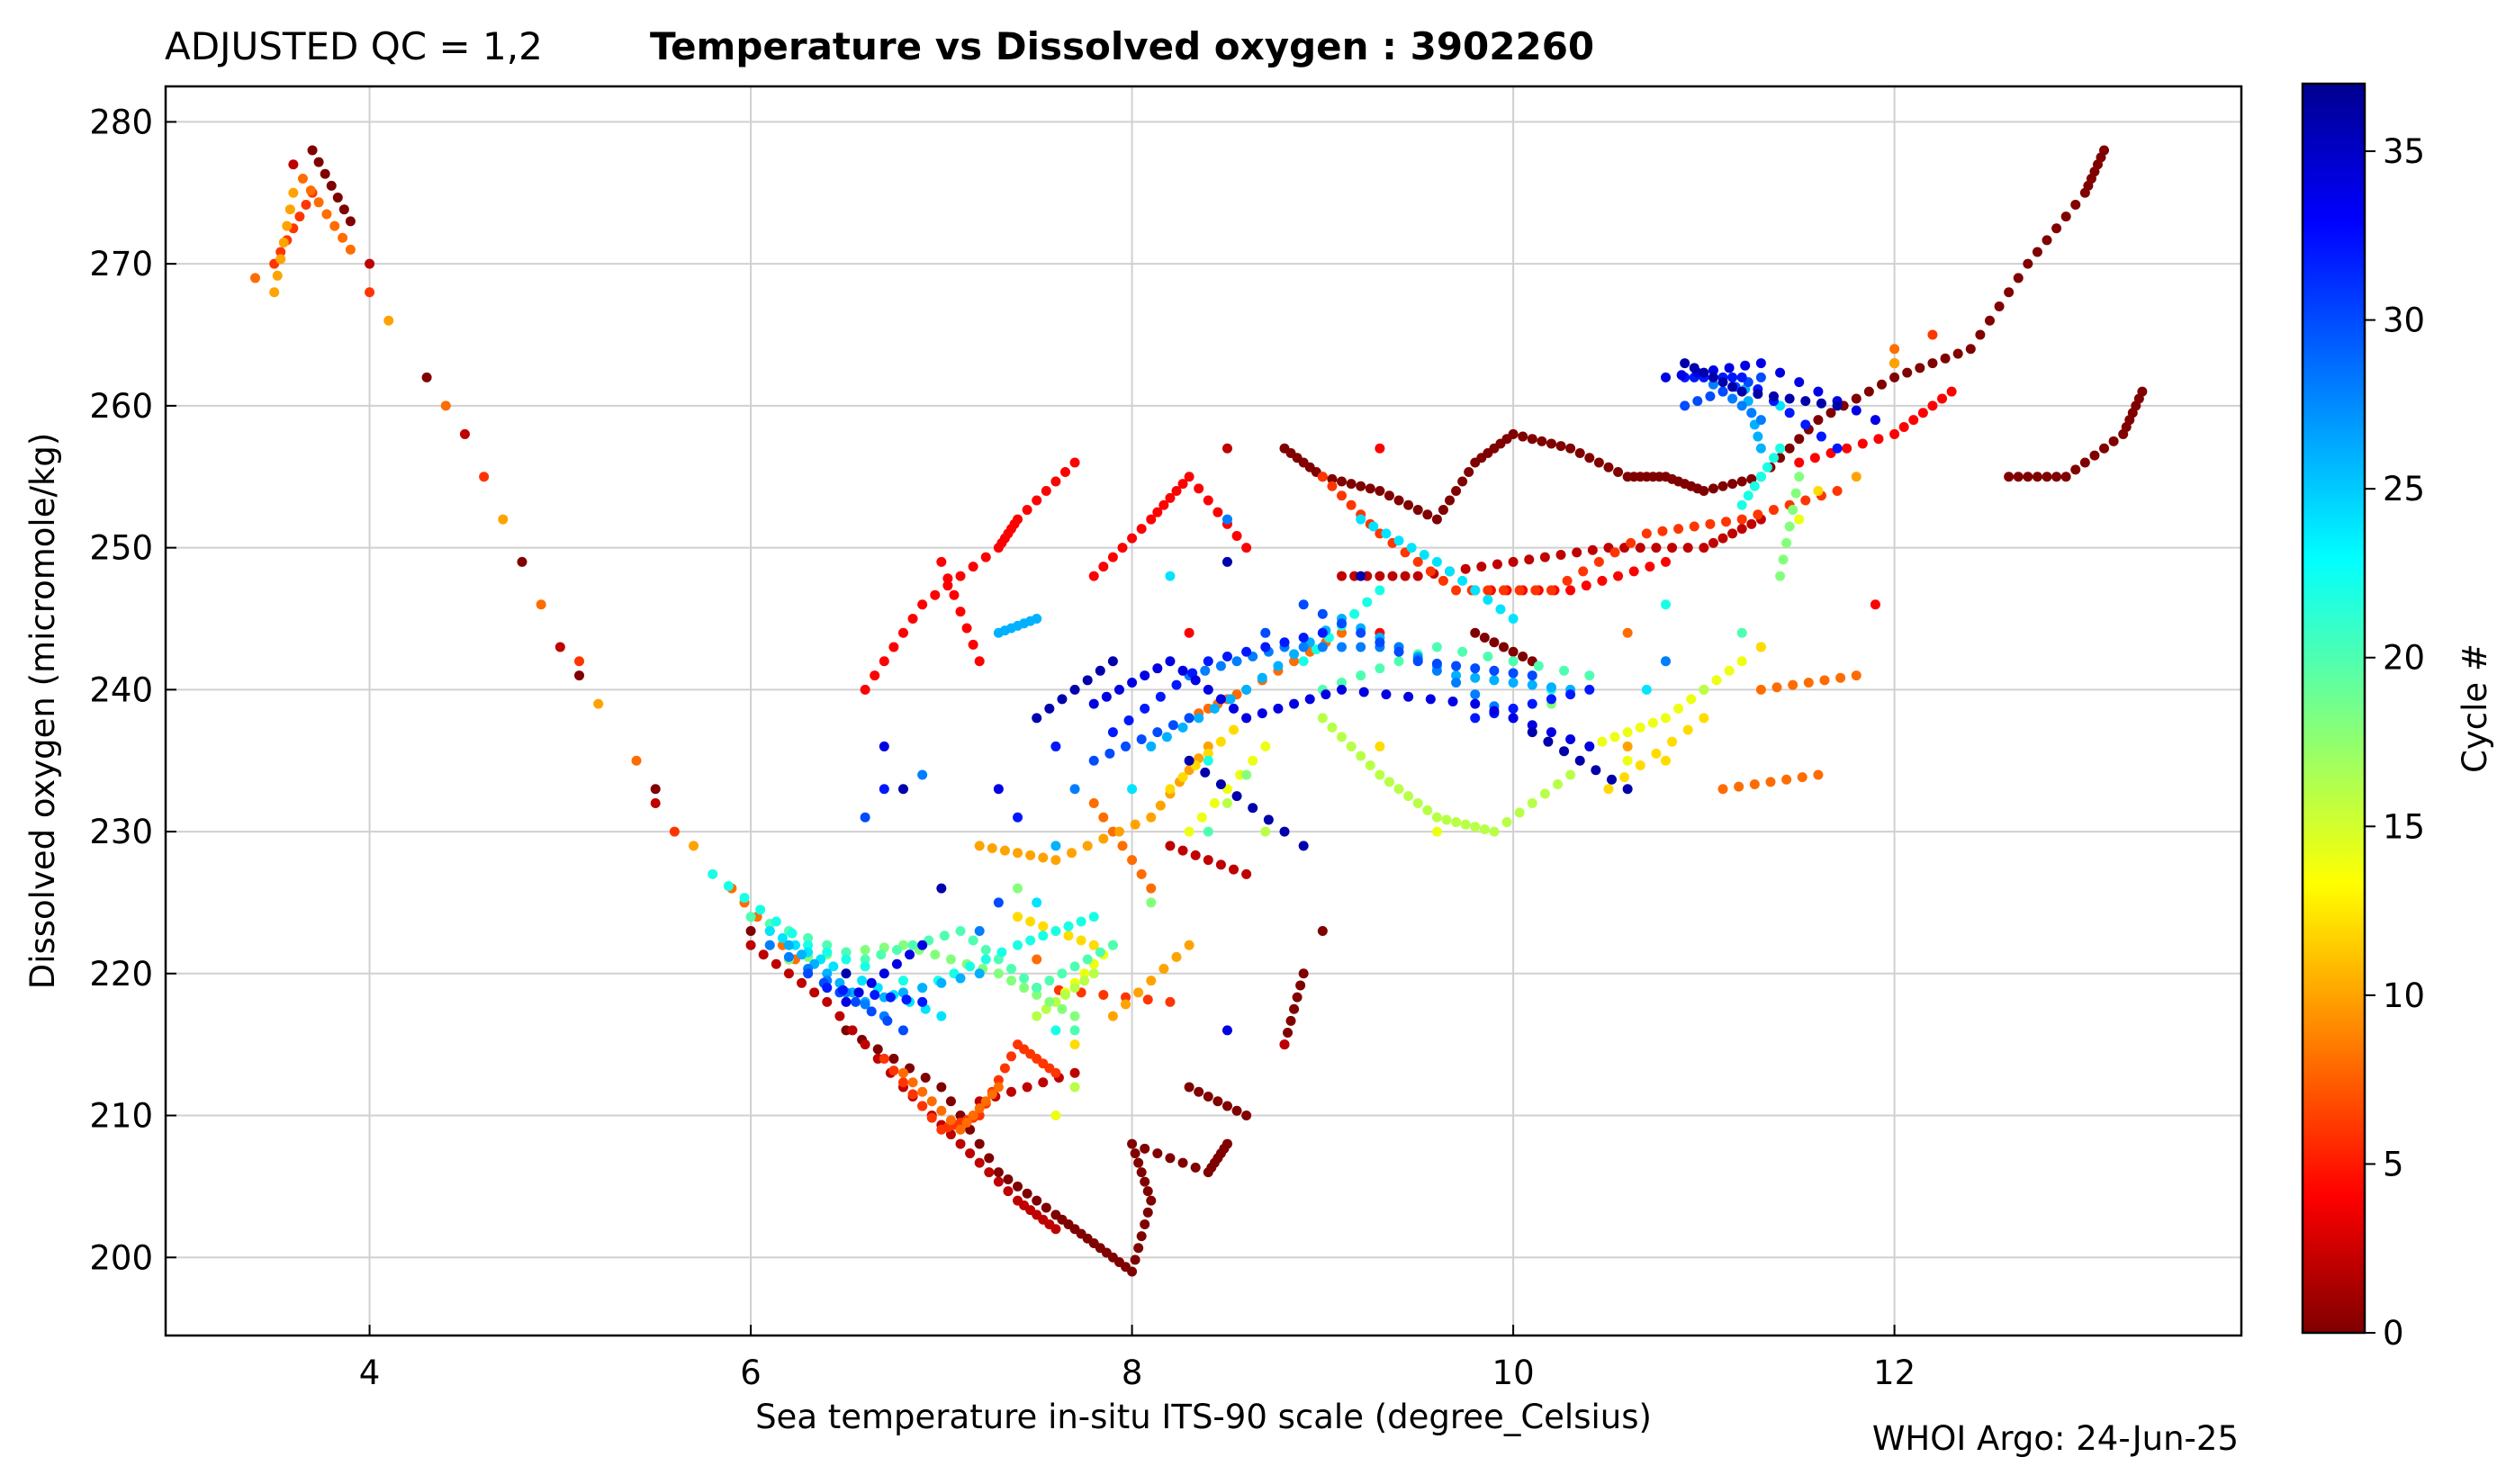 The width and height of the screenshot is (2515, 1484). What do you see at coordinates (132, 690) in the screenshot?
I see `y-axis-ticks: 200 210 220 230 240 250 260 270 280` at bounding box center [132, 690].